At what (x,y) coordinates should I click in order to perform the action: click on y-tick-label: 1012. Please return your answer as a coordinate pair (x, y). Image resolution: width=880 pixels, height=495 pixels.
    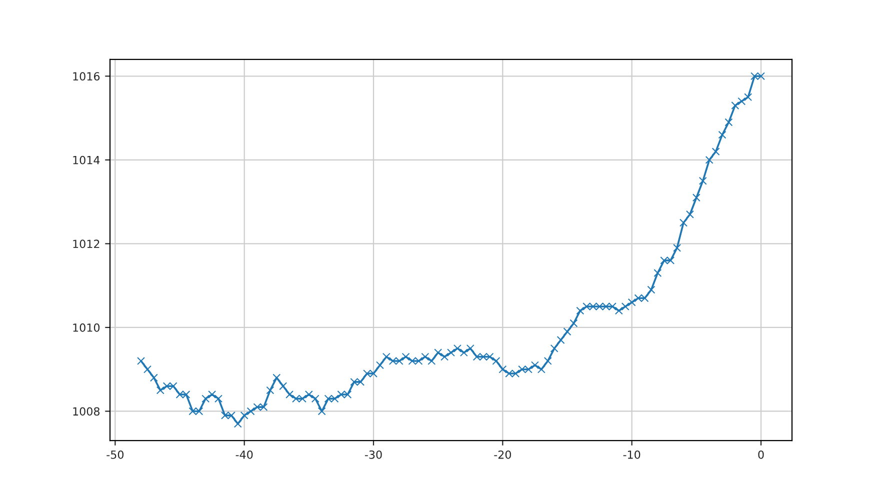
    Looking at the image, I should click on (86, 244).